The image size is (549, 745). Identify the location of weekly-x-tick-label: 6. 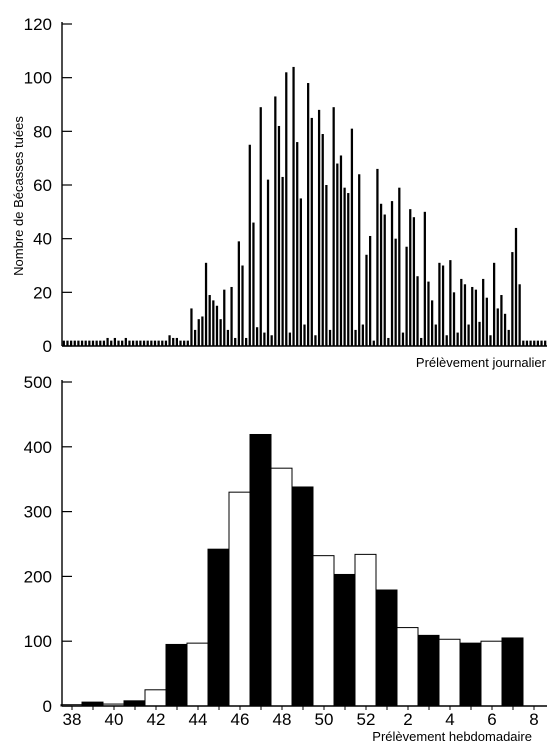
(491, 719).